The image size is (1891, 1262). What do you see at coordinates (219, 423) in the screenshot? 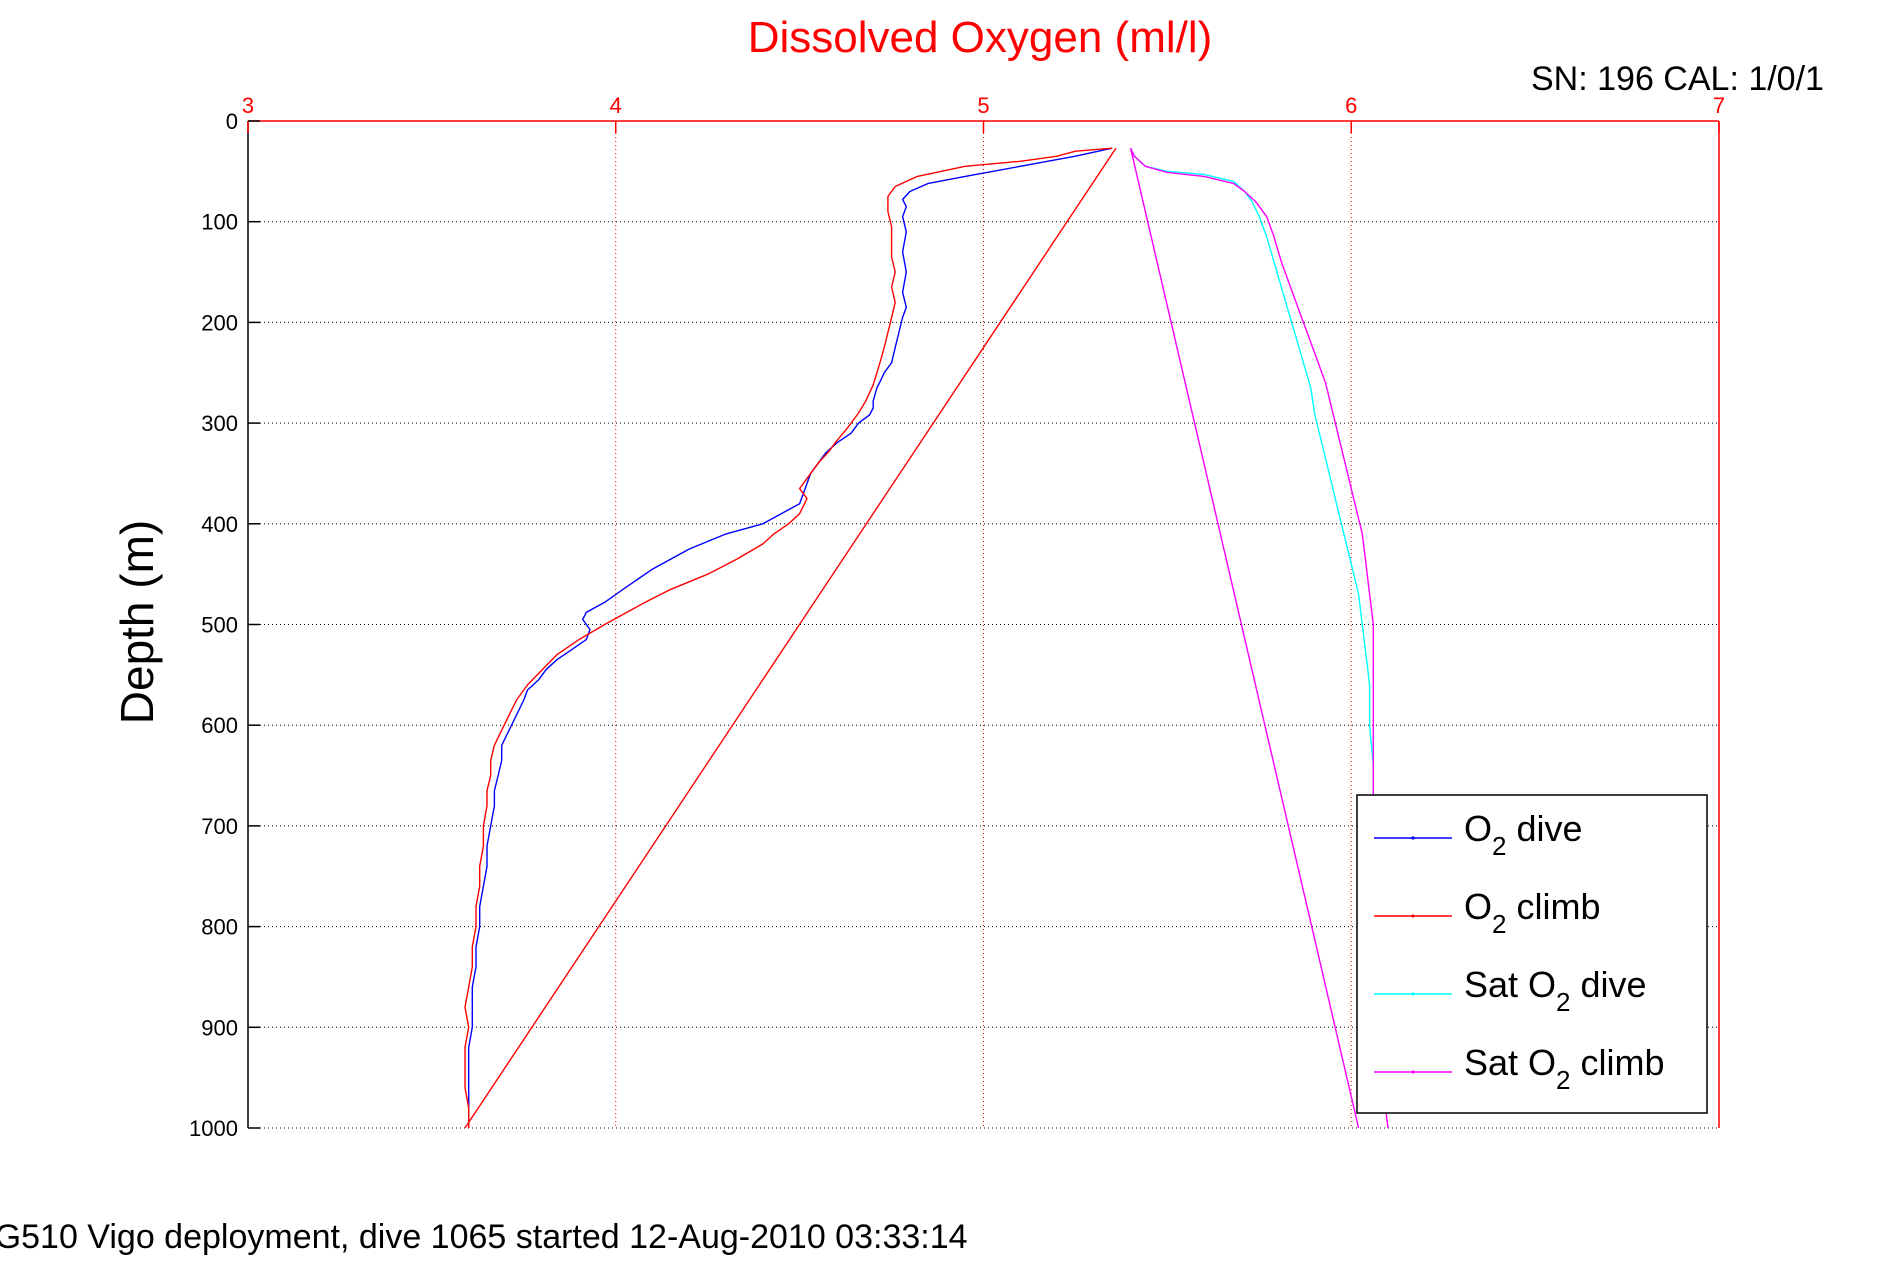
I see `y-tick-label: 300` at bounding box center [219, 423].